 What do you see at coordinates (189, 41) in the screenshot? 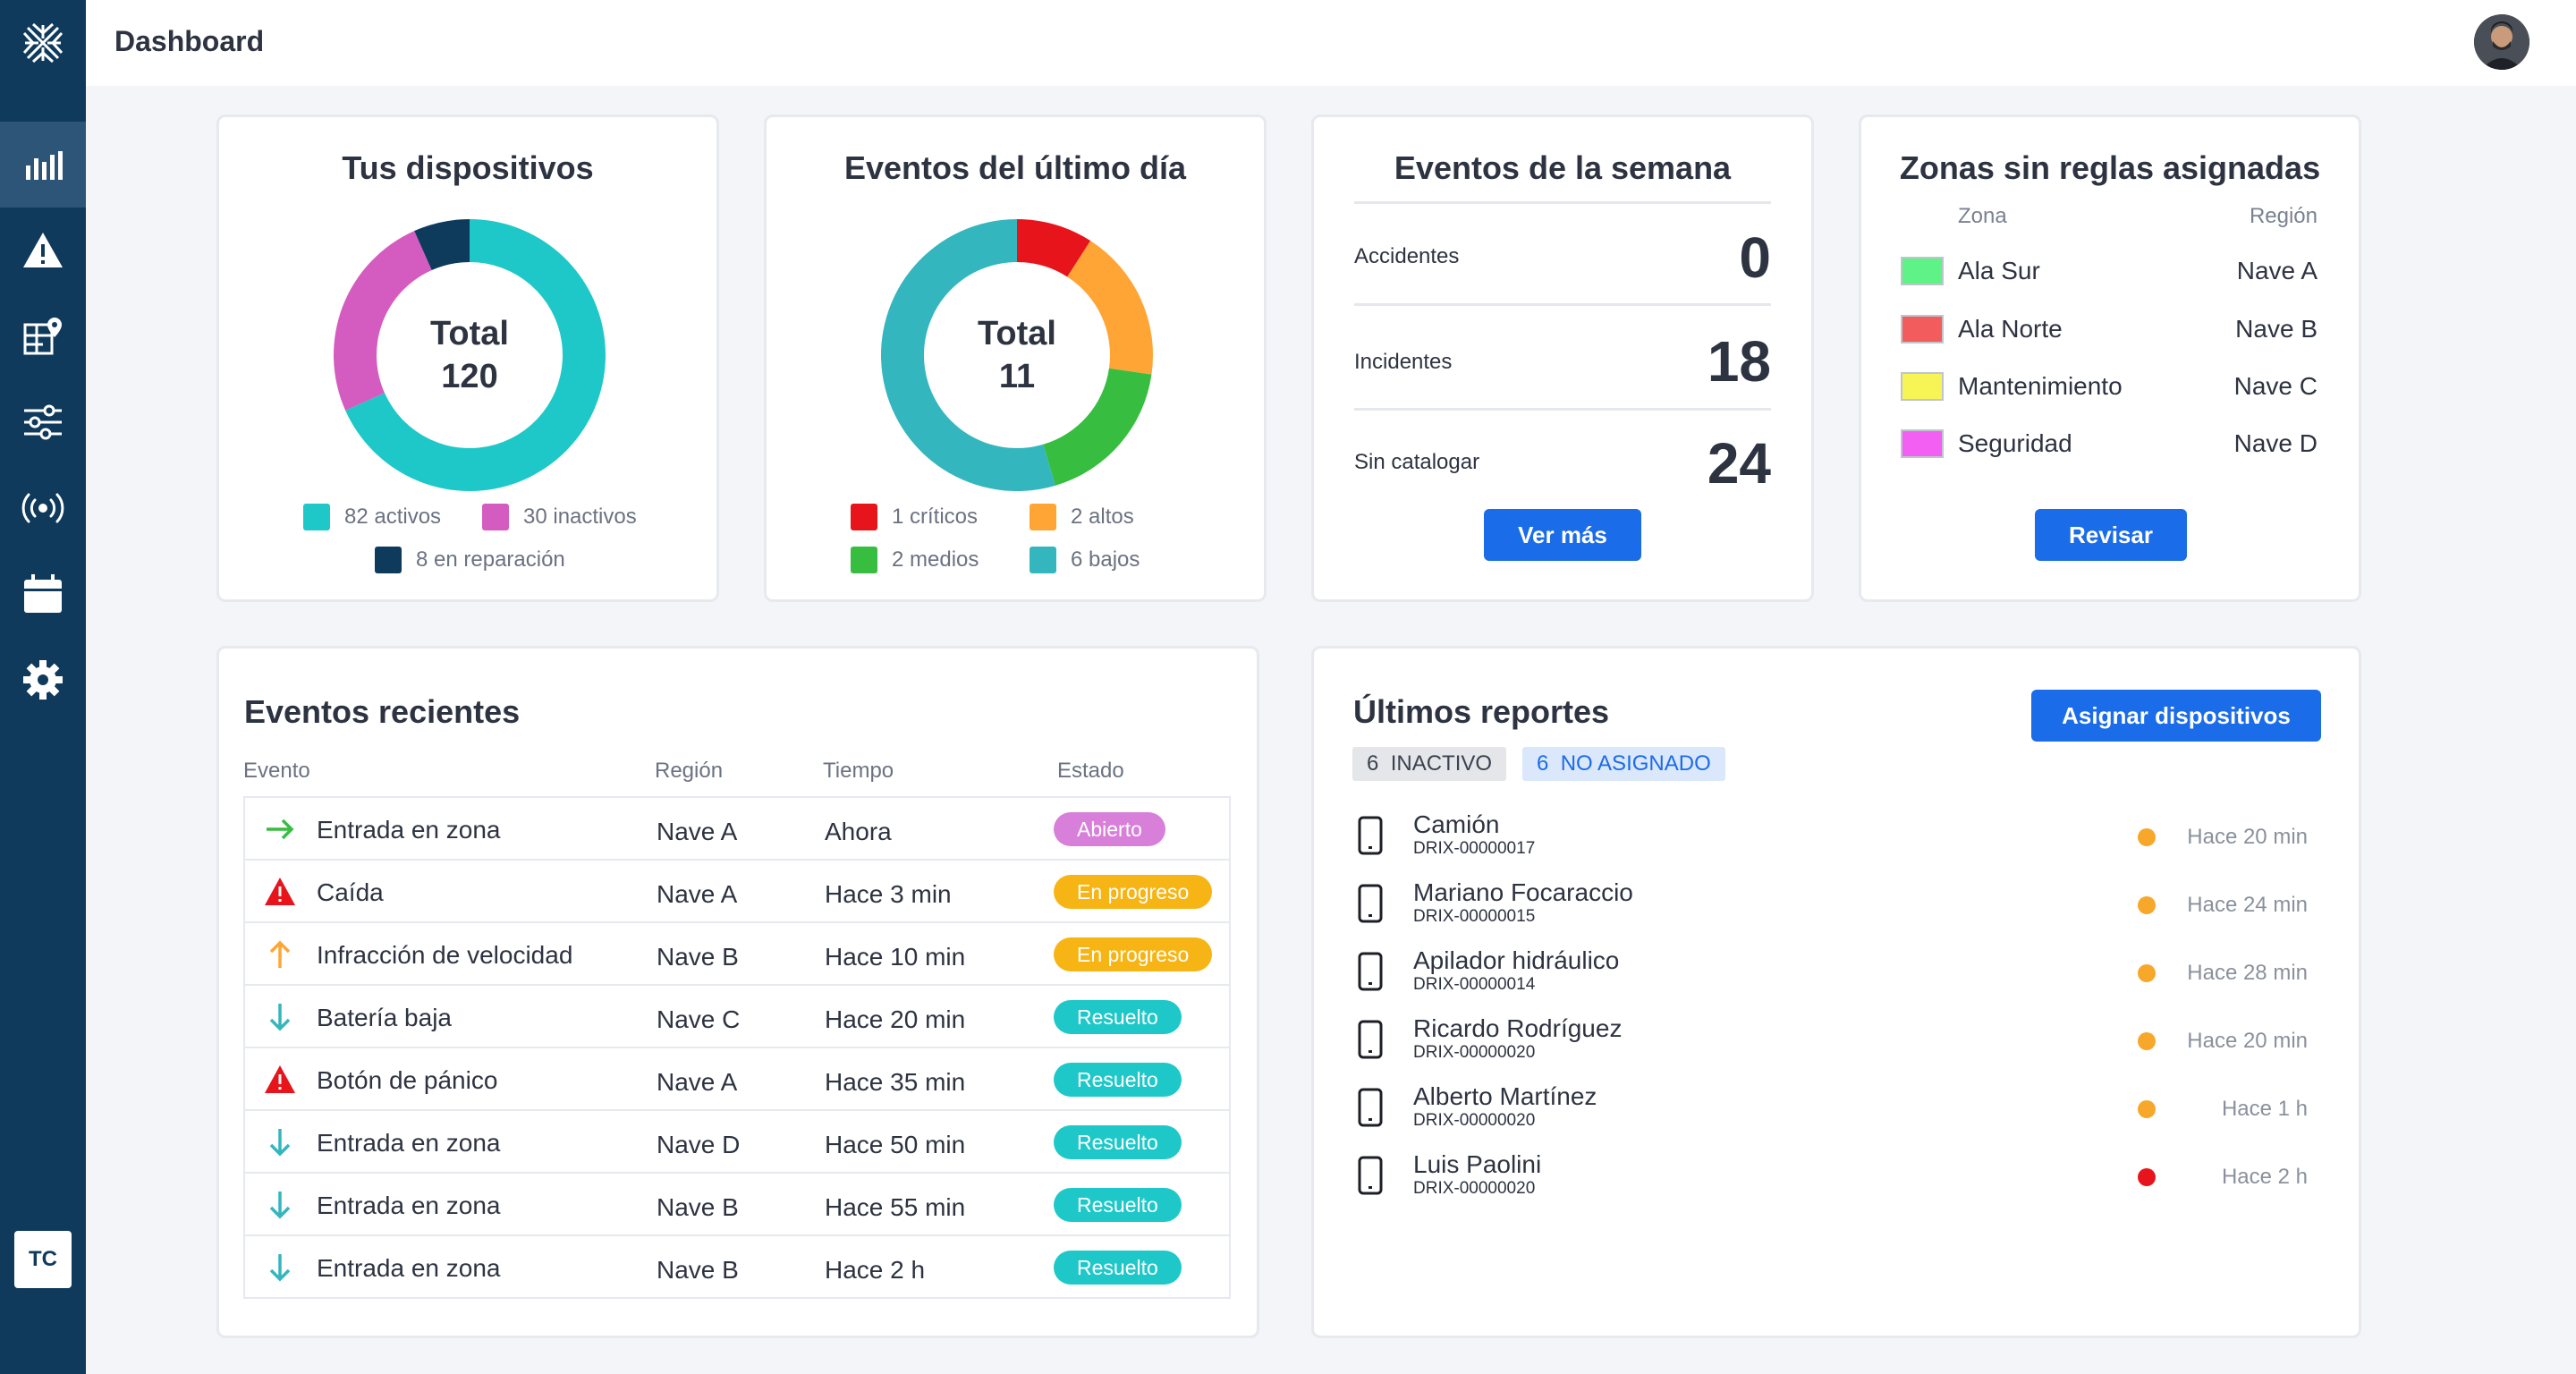
I see `page-title: Dashboard` at bounding box center [189, 41].